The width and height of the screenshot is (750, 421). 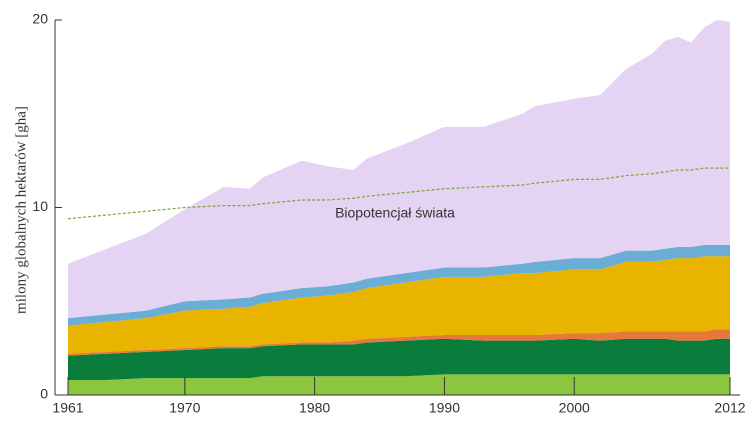 What do you see at coordinates (40, 19) in the screenshot?
I see `y-tick-label: 20` at bounding box center [40, 19].